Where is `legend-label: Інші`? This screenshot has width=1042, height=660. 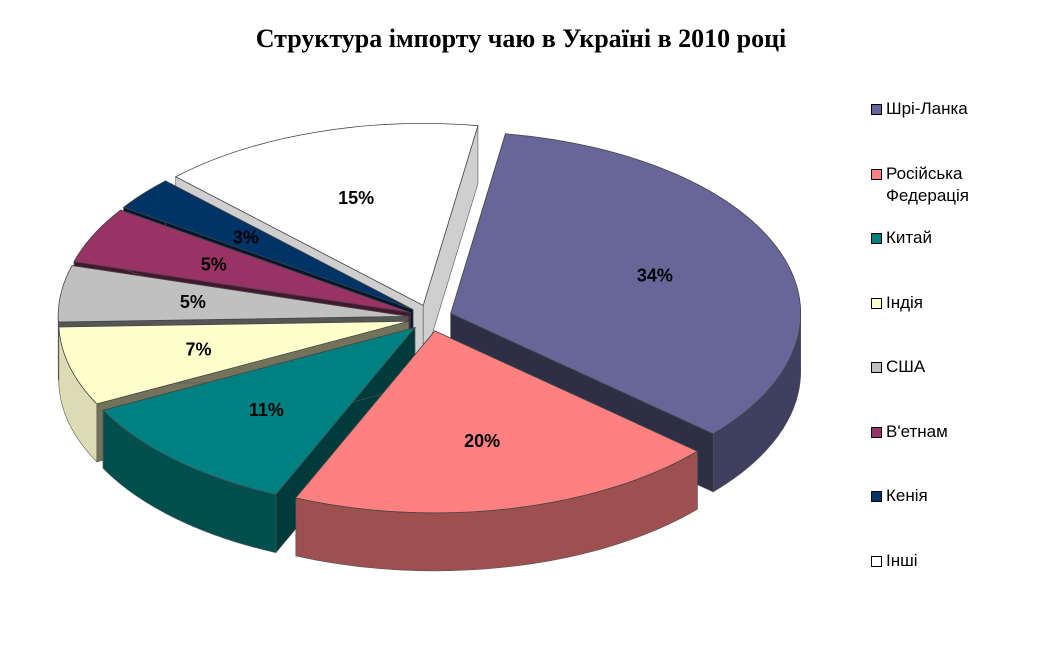 legend-label: Інші is located at coordinates (902, 560).